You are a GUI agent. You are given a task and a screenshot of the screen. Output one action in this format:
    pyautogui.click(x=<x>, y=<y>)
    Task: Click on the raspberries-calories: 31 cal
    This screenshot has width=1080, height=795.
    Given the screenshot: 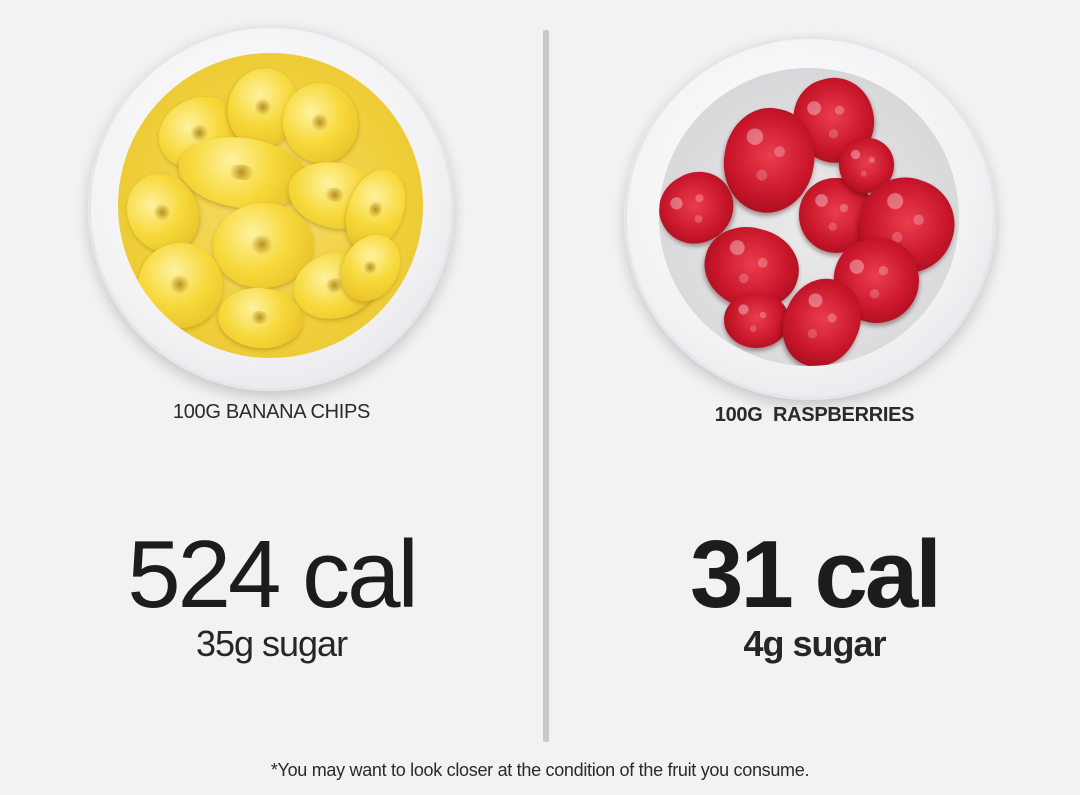 What is the action you would take?
    pyautogui.click(x=816, y=574)
    